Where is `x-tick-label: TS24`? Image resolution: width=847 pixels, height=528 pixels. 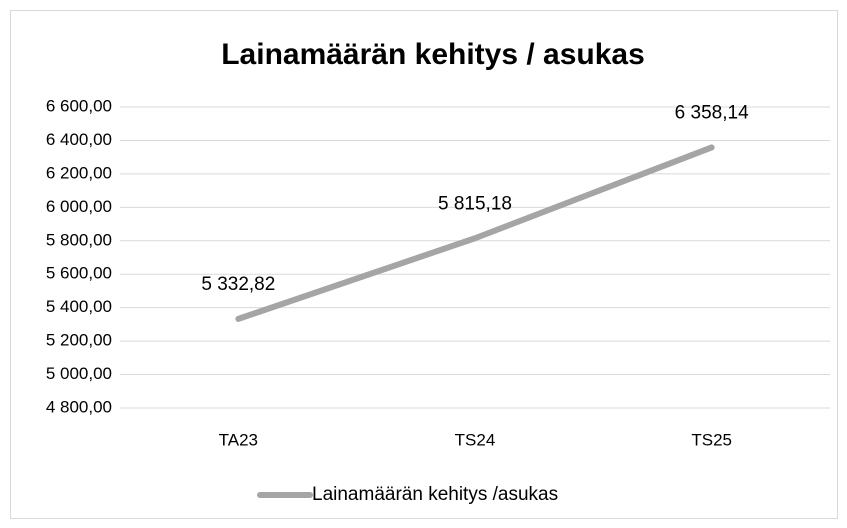
x-tick-label: TS24 is located at coordinates (475, 439).